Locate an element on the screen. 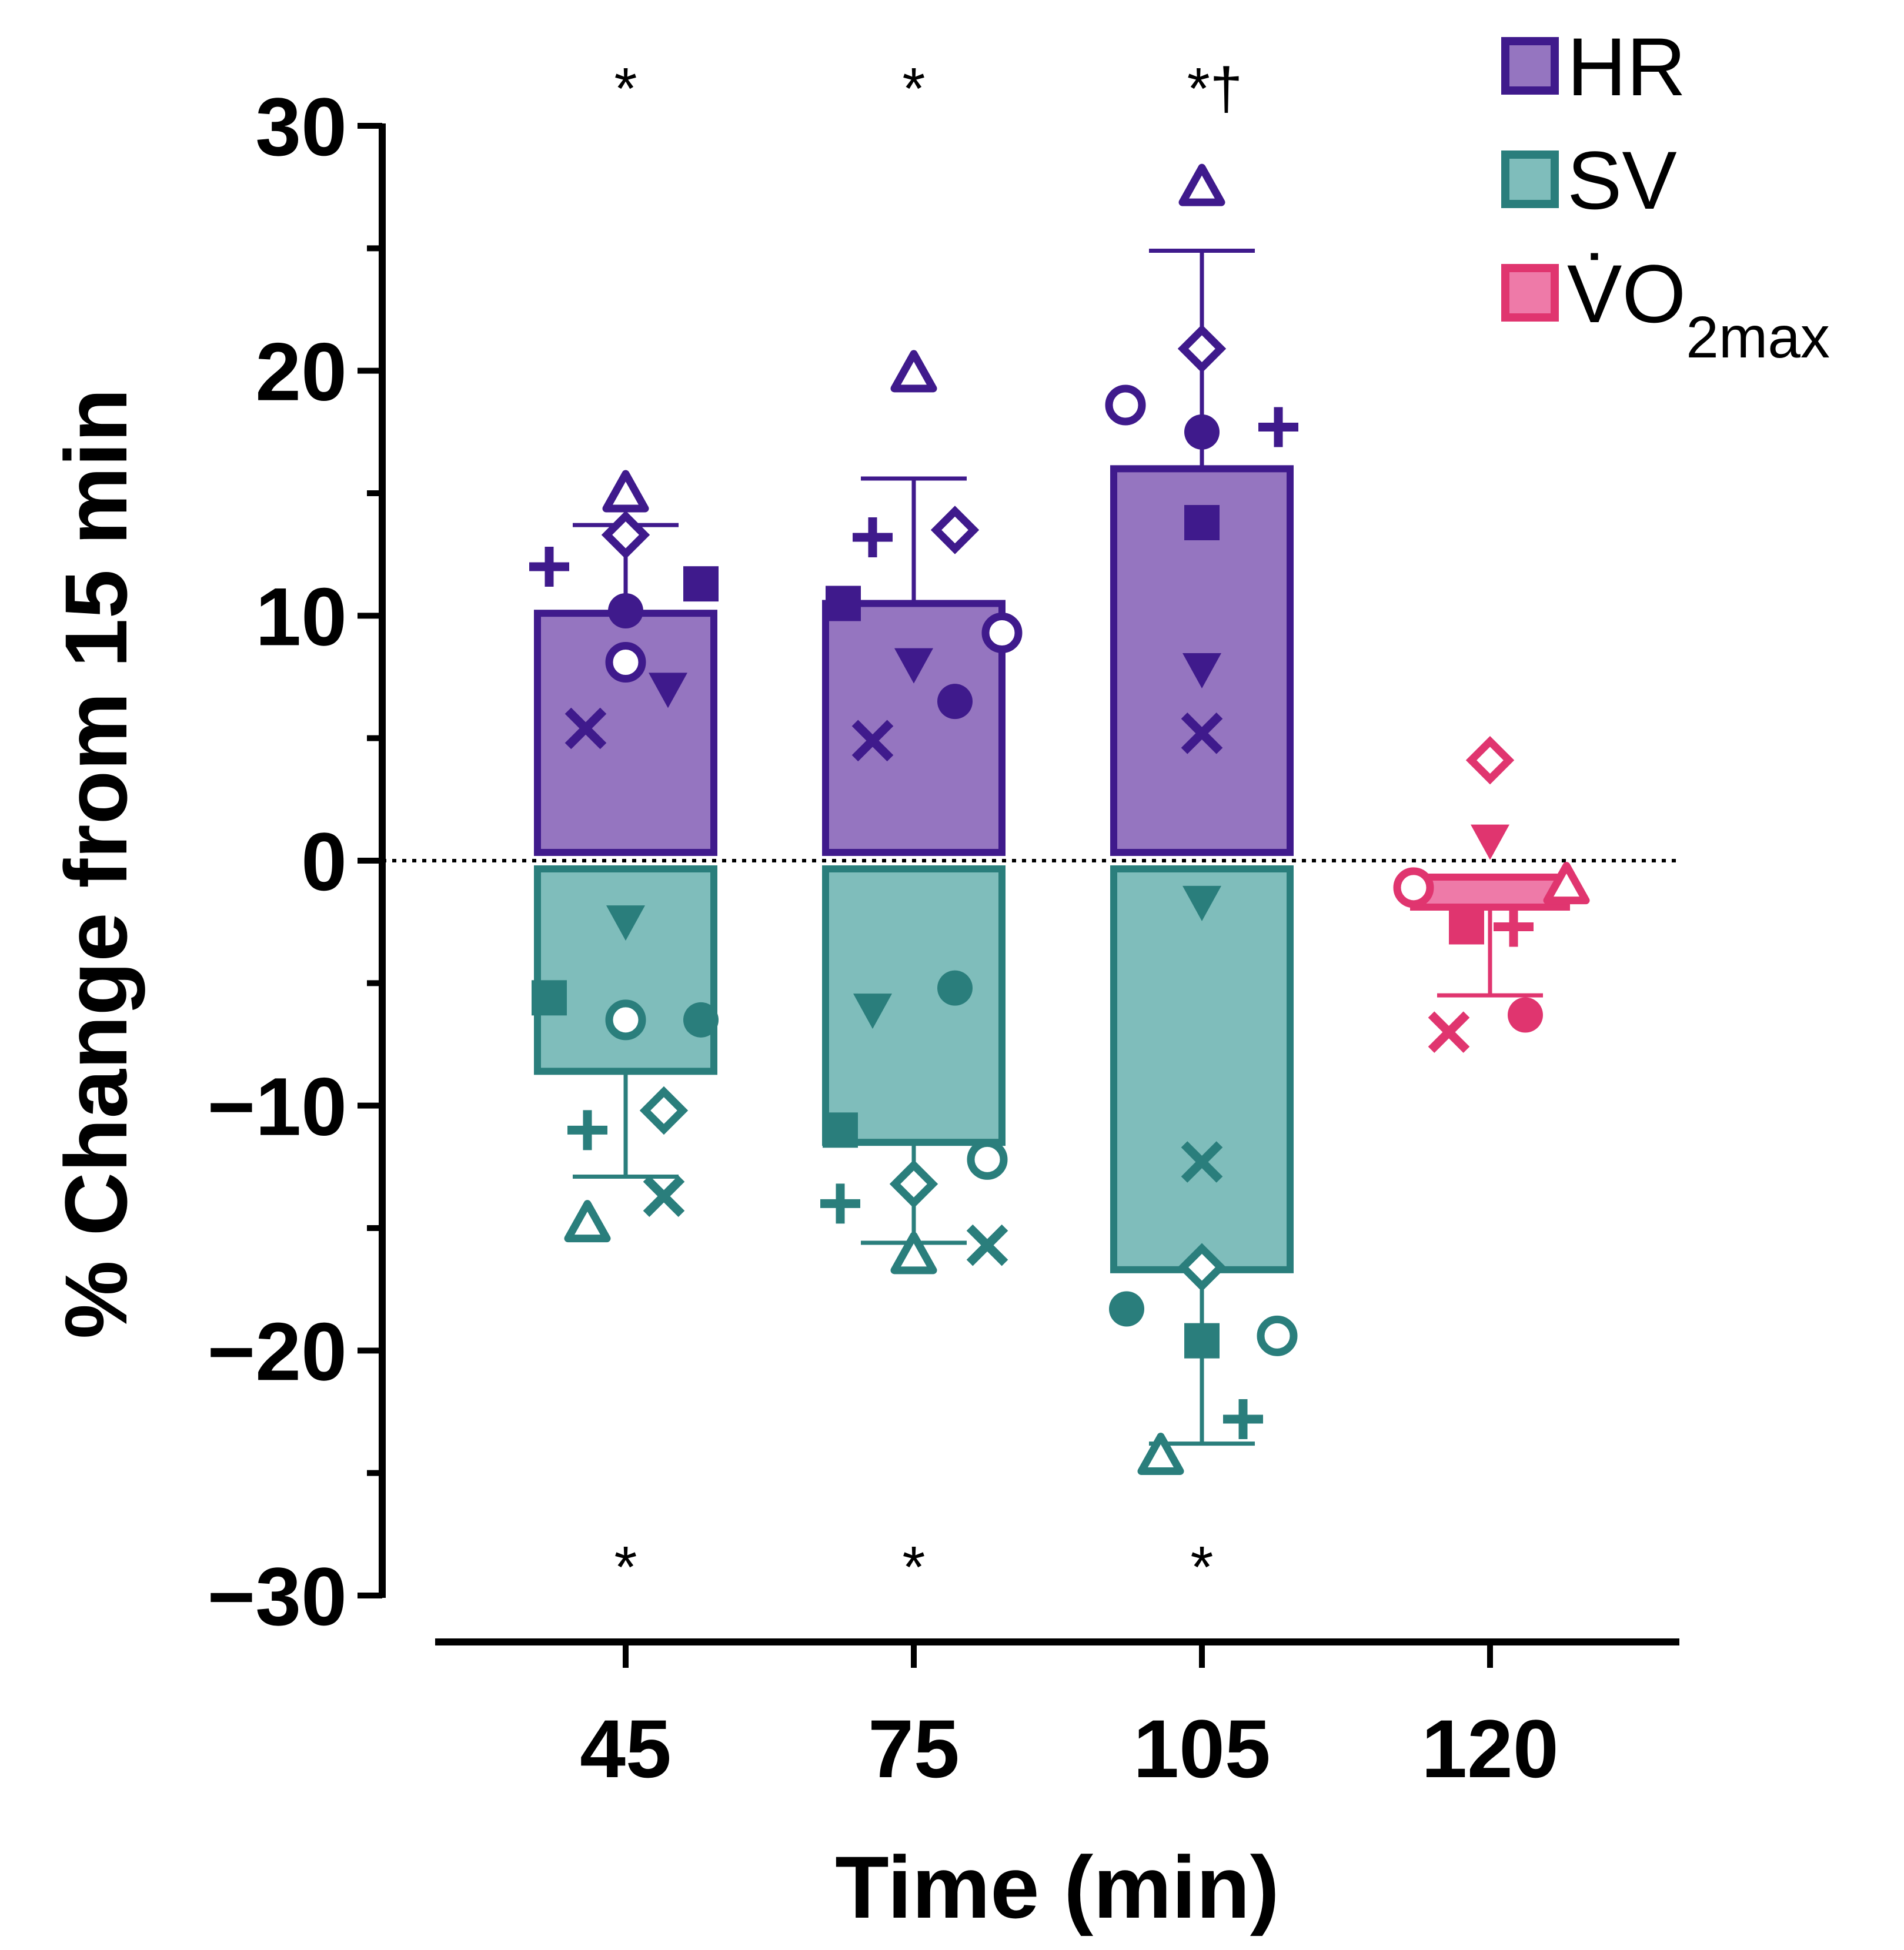  significance-top: *† is located at coordinates (1215, 89).